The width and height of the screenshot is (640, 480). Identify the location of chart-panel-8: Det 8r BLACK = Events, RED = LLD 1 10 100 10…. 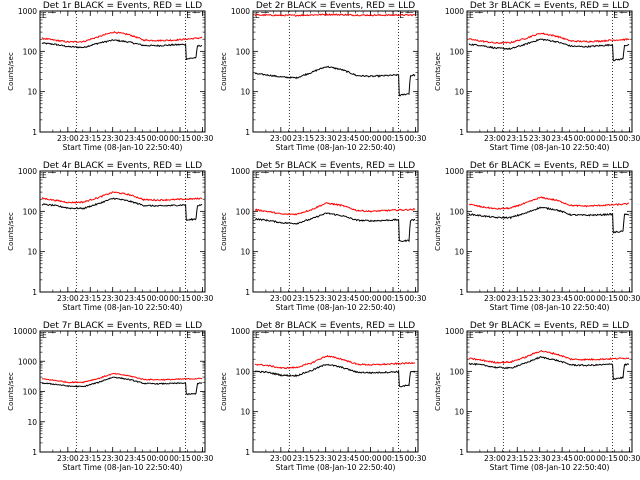
(323, 396).